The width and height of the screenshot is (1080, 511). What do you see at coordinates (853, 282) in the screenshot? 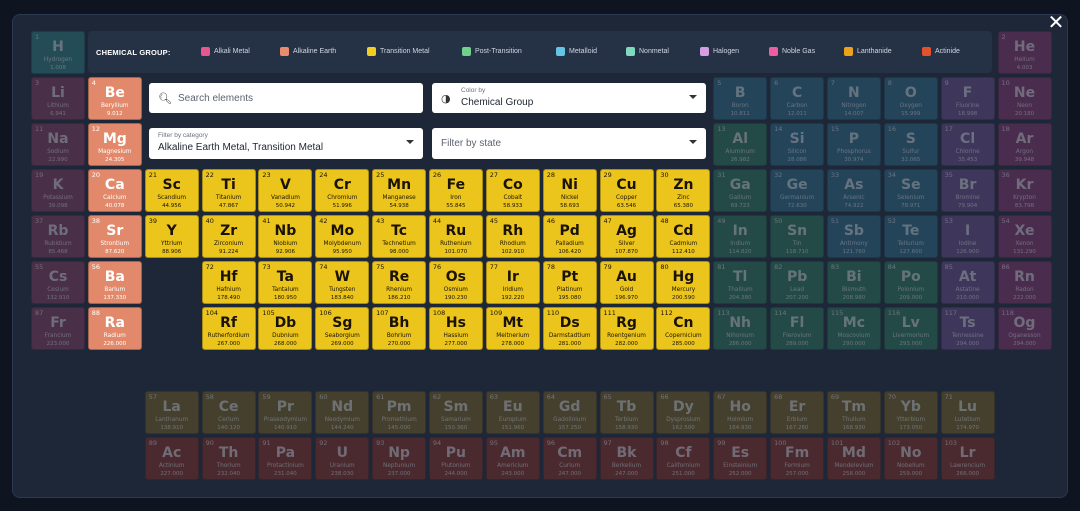
I see `element-cell: 83 Bi Bismuth 208.980` at bounding box center [853, 282].